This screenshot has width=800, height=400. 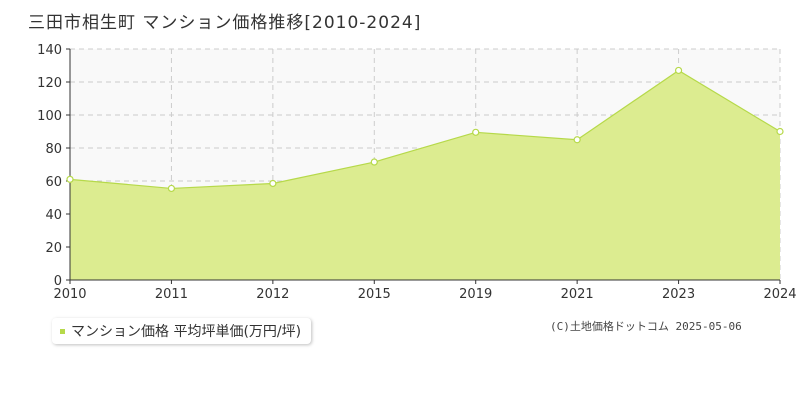 What do you see at coordinates (424, 294) in the screenshot?
I see `x-tick-labels: 2010 2011 2012 2015 2019 2021 2023 2024` at bounding box center [424, 294].